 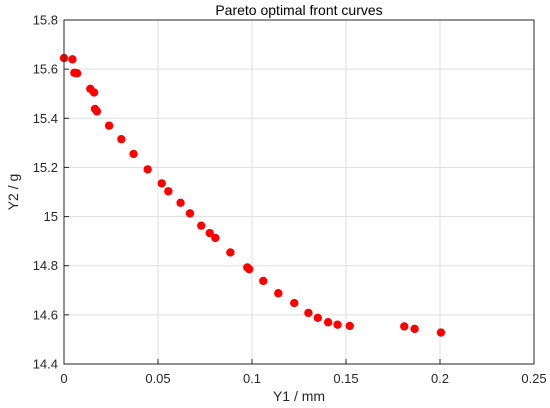 I want to click on y-tick-label: 15.6, so click(x=45, y=69).